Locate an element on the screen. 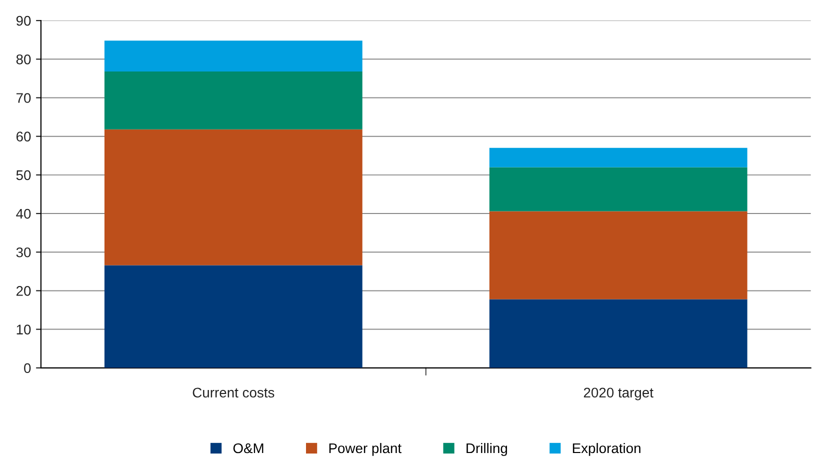 This screenshot has width=819, height=457. x-tick-label: Current costs is located at coordinates (233, 393).